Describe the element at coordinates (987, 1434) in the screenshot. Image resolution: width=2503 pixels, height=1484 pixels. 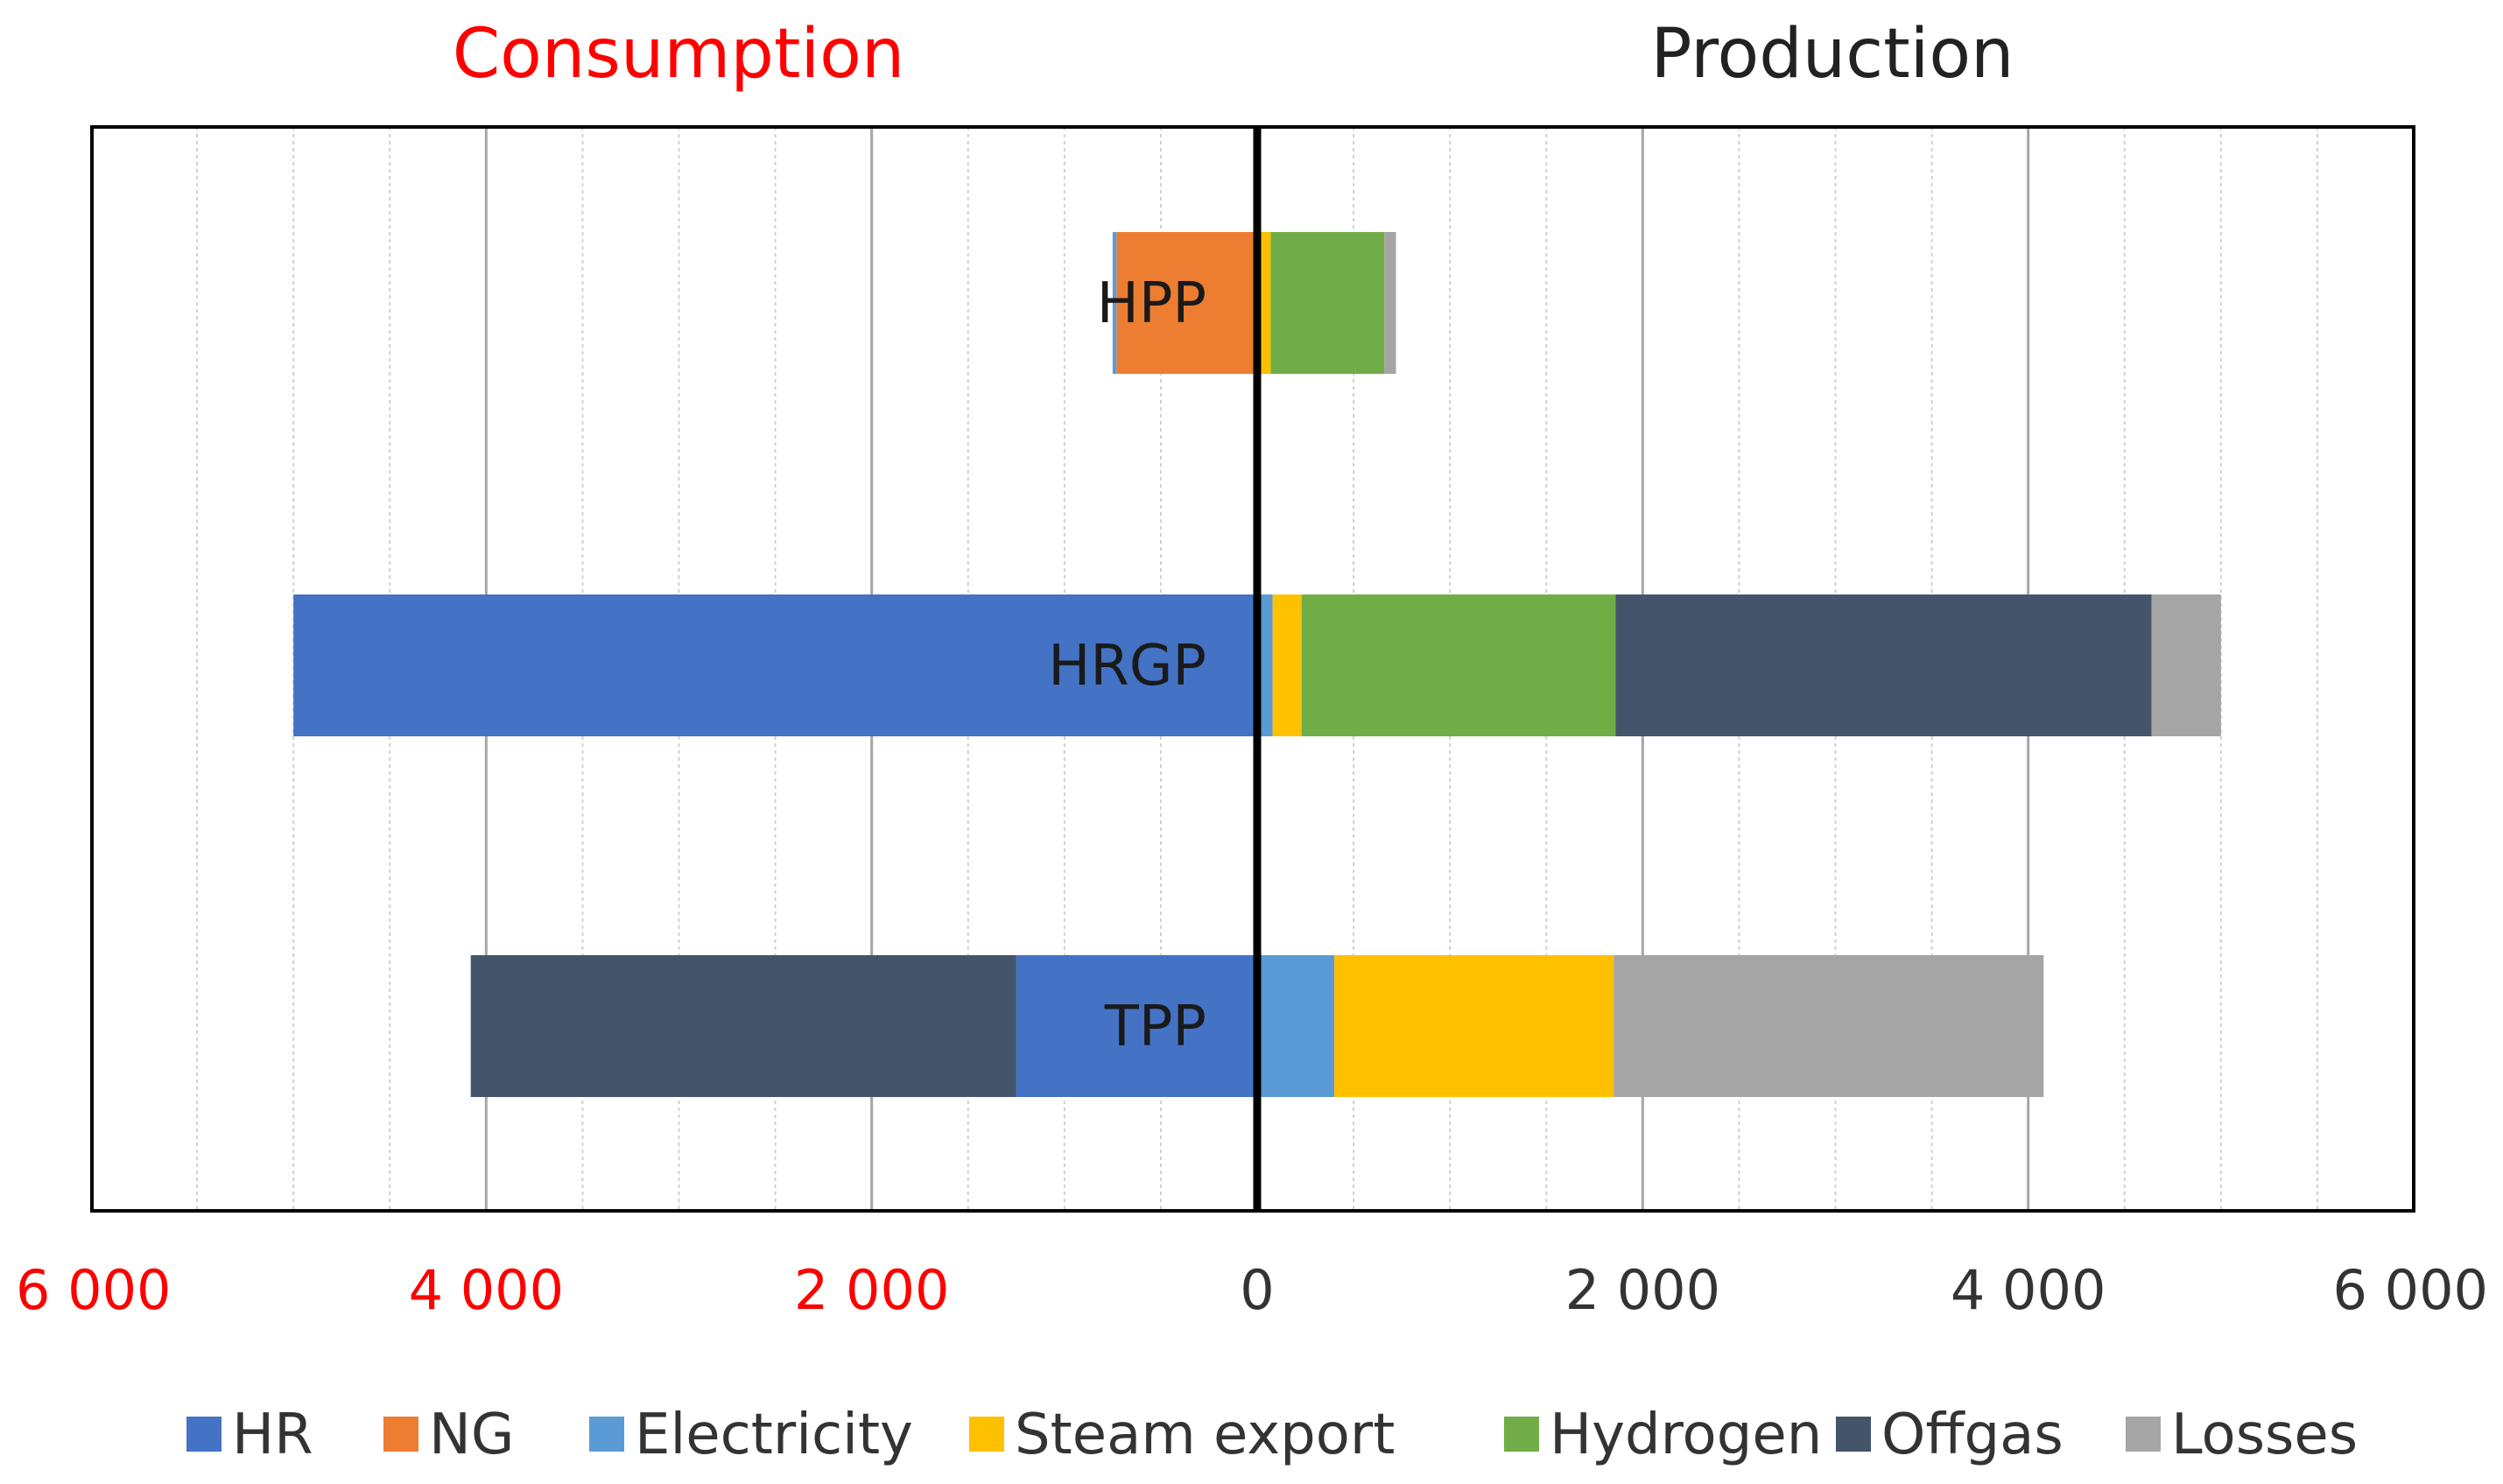
I see `legend-swatch-steam-export` at that location.